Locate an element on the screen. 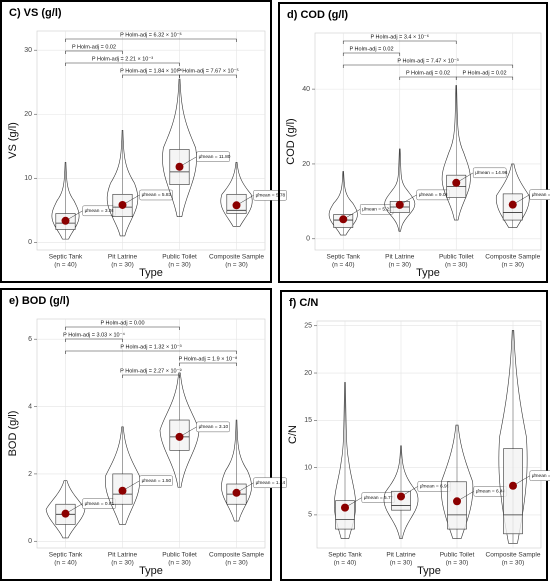  y-tick-label: 25 is located at coordinates (308, 326).